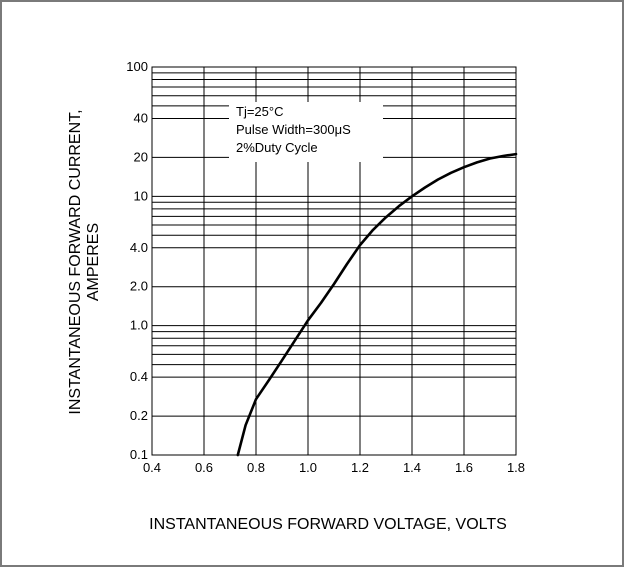  I want to click on y-axis-label-line-2: AMPERES, so click(93, 262).